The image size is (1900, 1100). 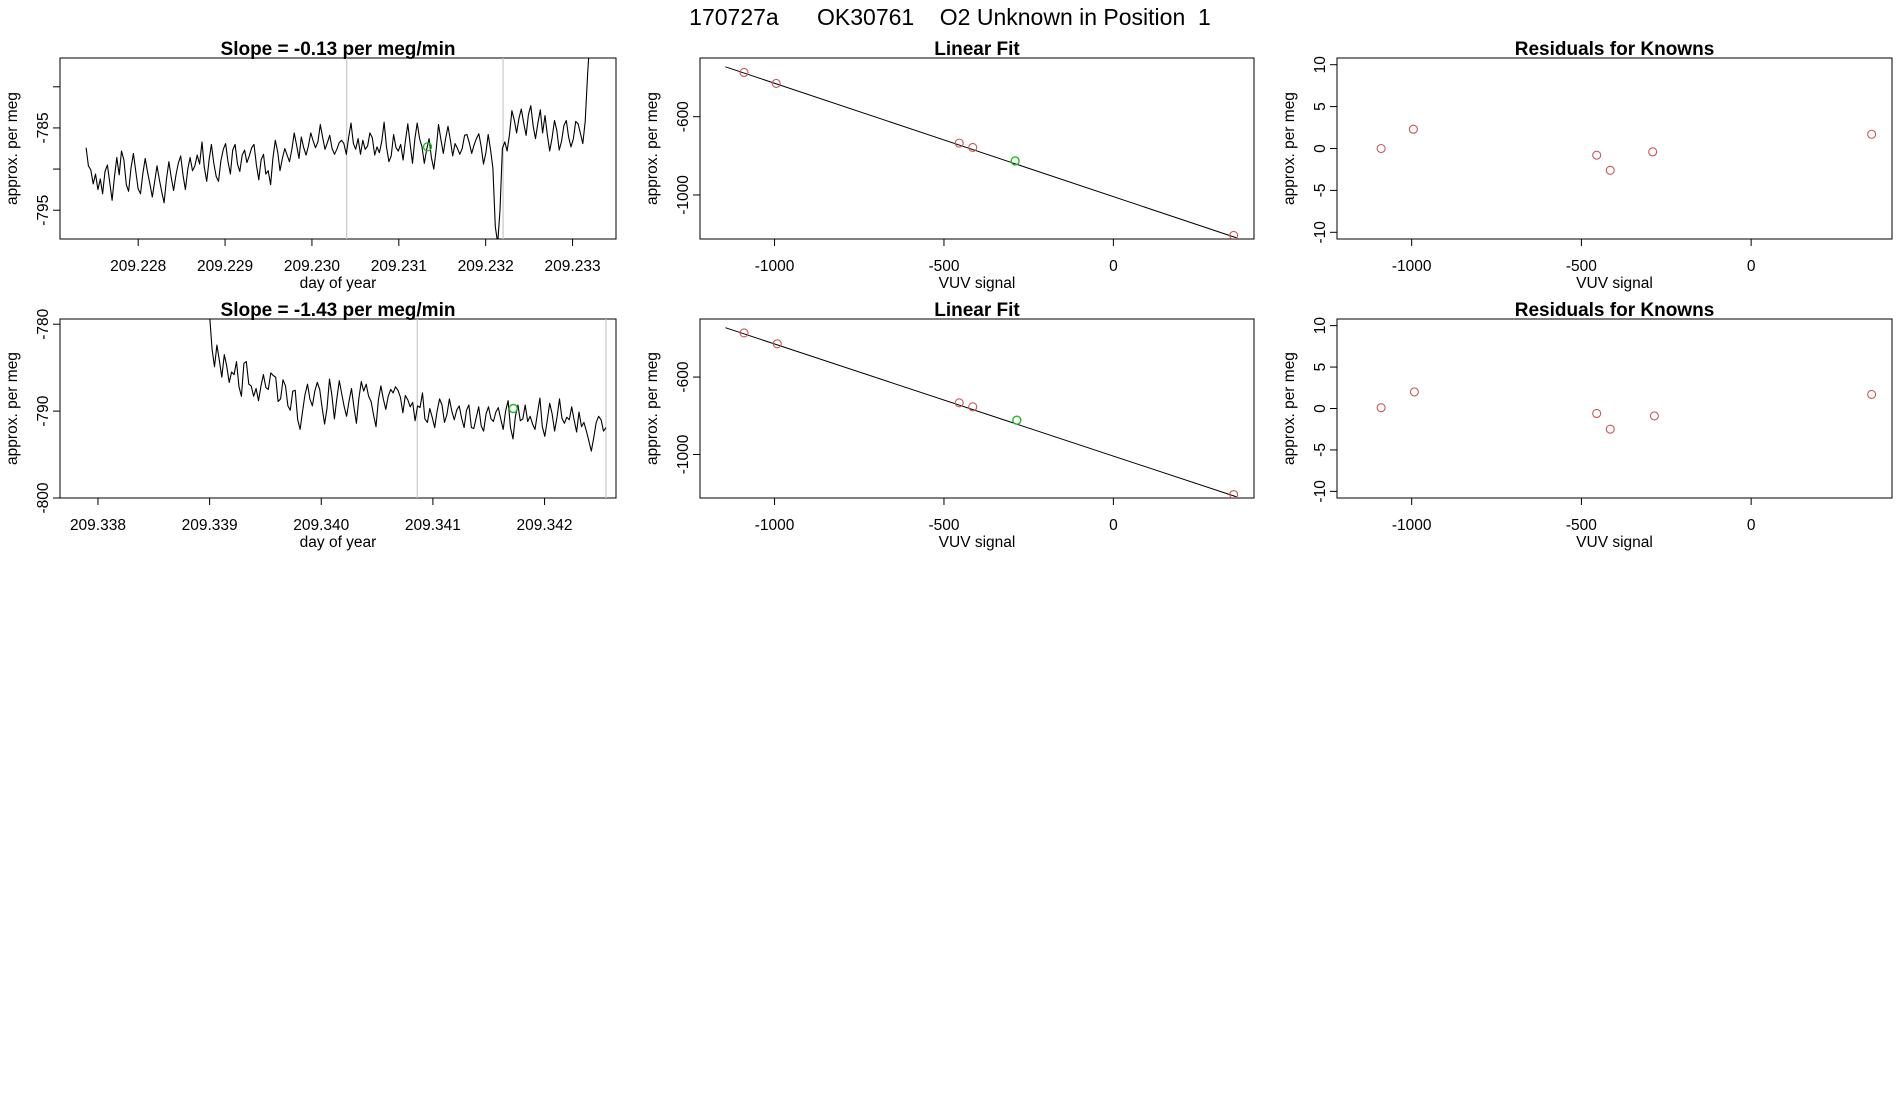 I want to click on x-tick-label: 209.341, so click(x=433, y=525).